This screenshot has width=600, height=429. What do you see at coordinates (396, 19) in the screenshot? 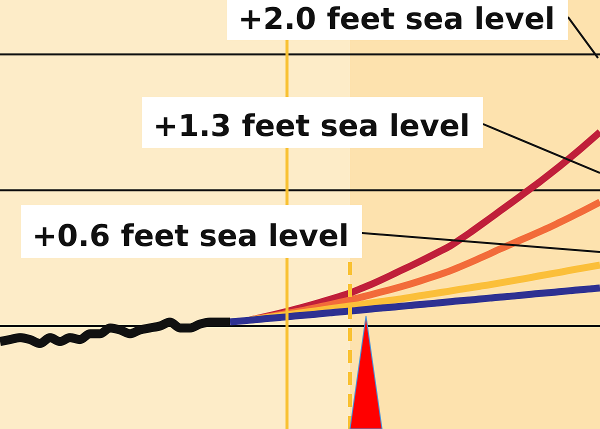
I see `text: +2.0 feet sea level` at bounding box center [396, 19].